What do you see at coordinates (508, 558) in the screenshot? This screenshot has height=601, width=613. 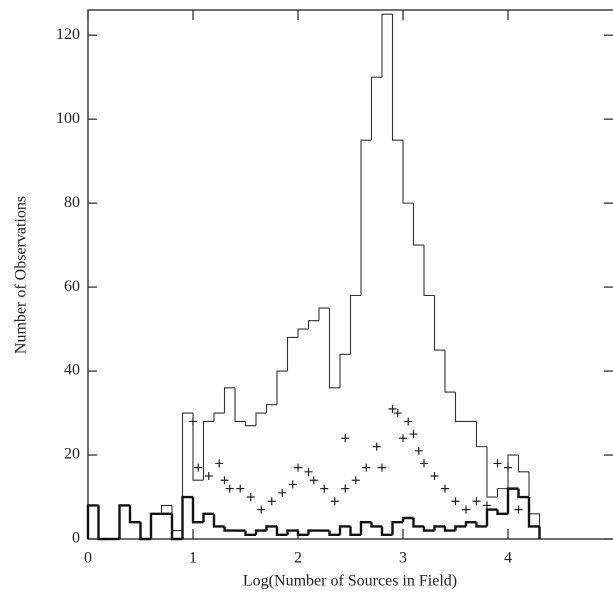 I see `x-tick-label: 4` at bounding box center [508, 558].